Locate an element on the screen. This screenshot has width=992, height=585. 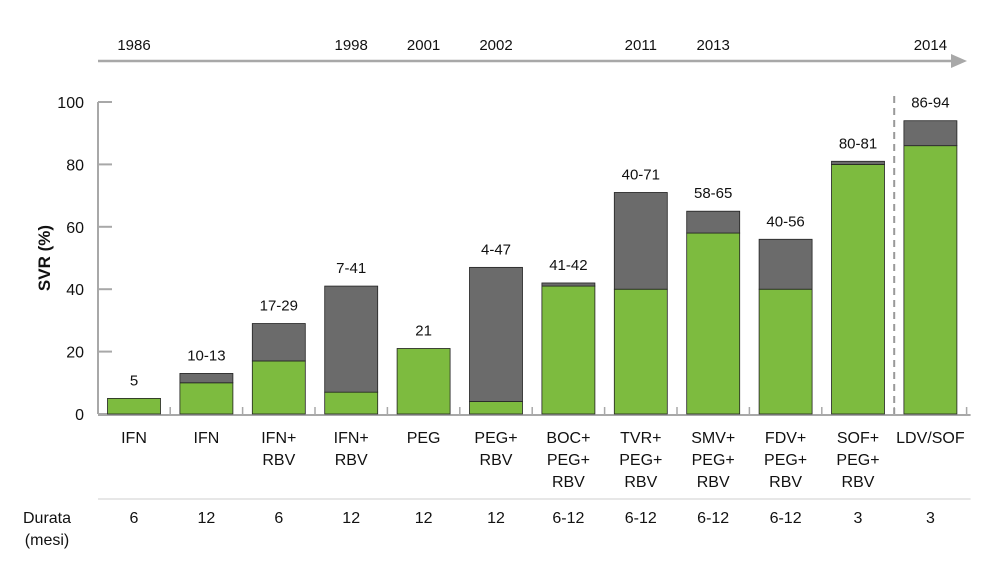
timeline-year-label: 1998 is located at coordinates (351, 45).